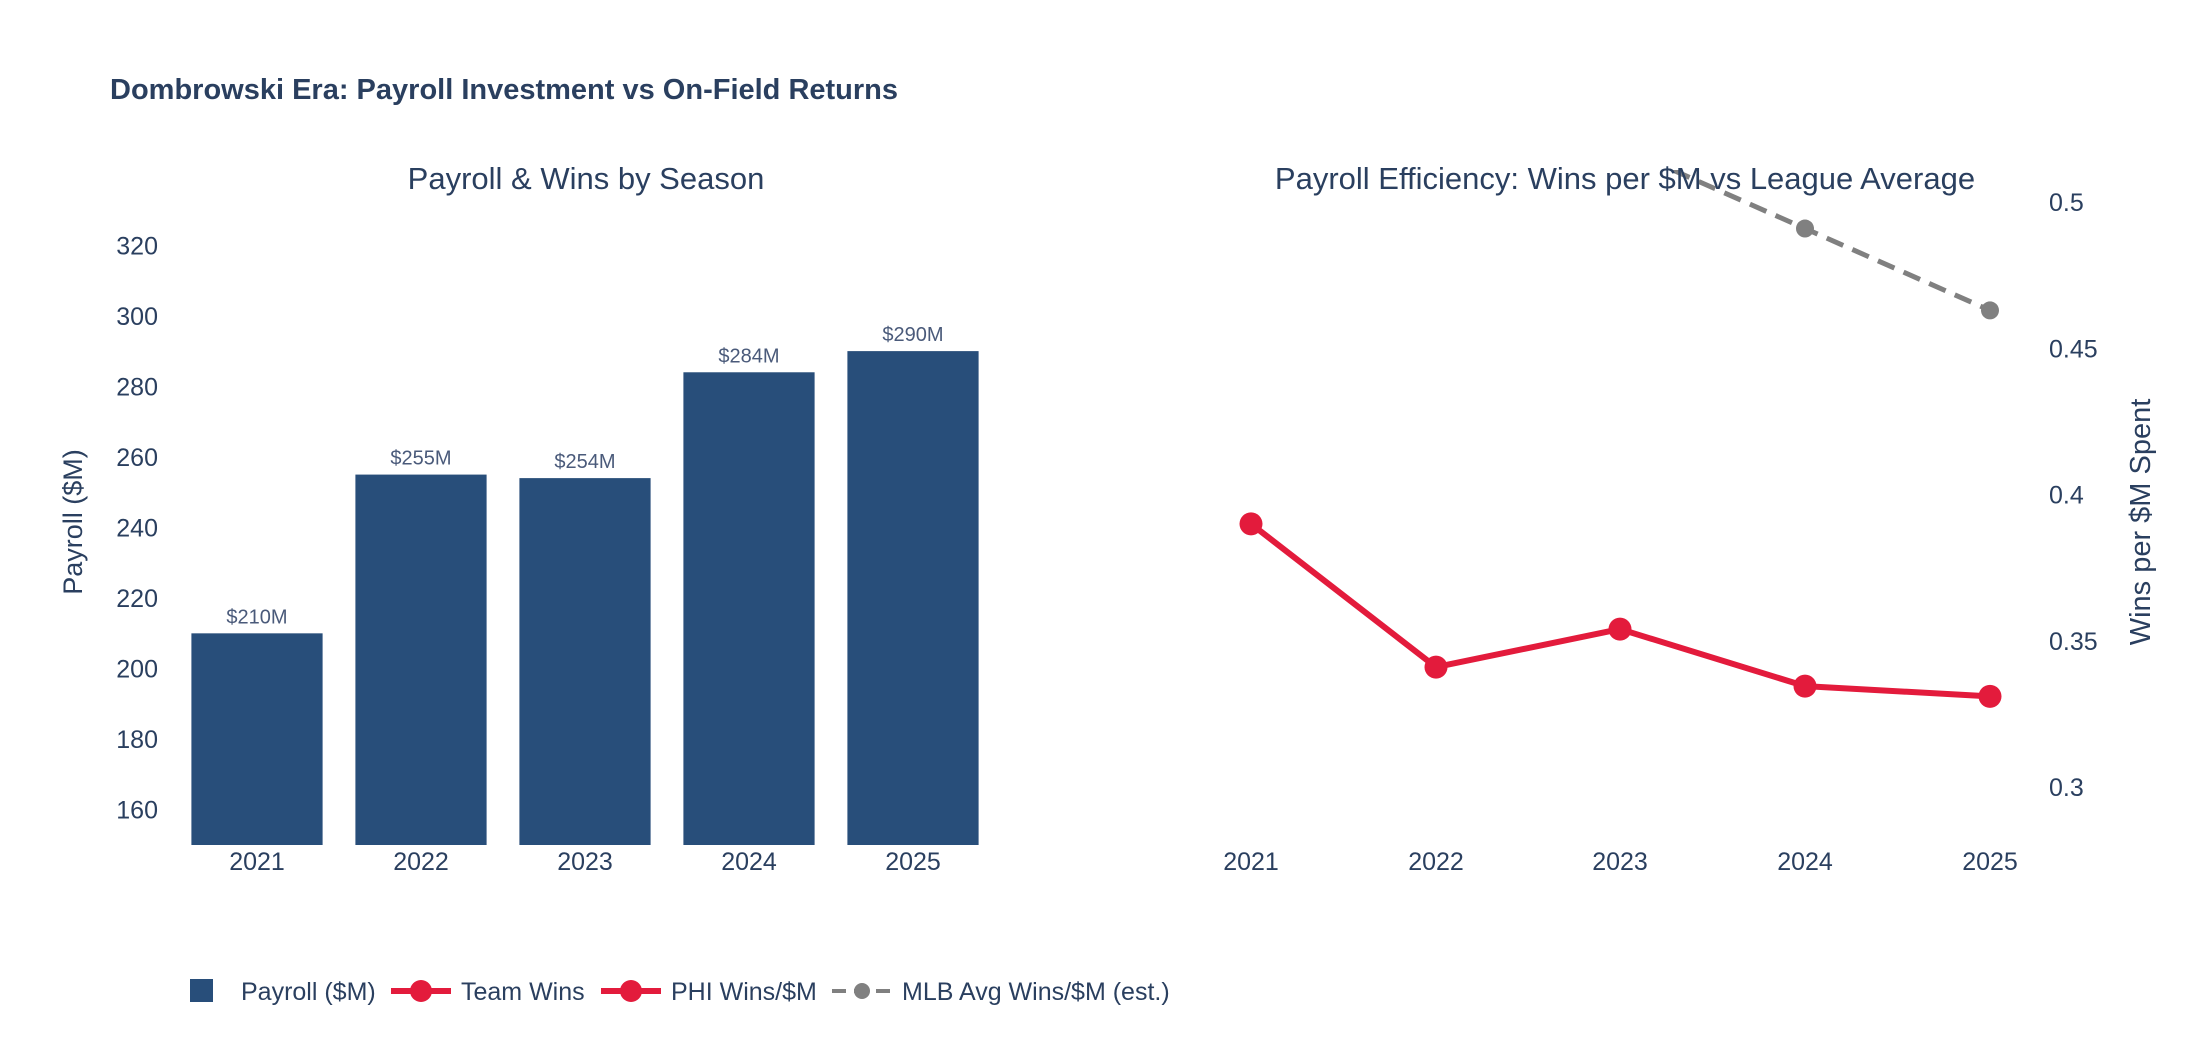  Describe the element at coordinates (1990, 862) in the screenshot. I see `efficiency-x-tick-label: 2025` at that location.